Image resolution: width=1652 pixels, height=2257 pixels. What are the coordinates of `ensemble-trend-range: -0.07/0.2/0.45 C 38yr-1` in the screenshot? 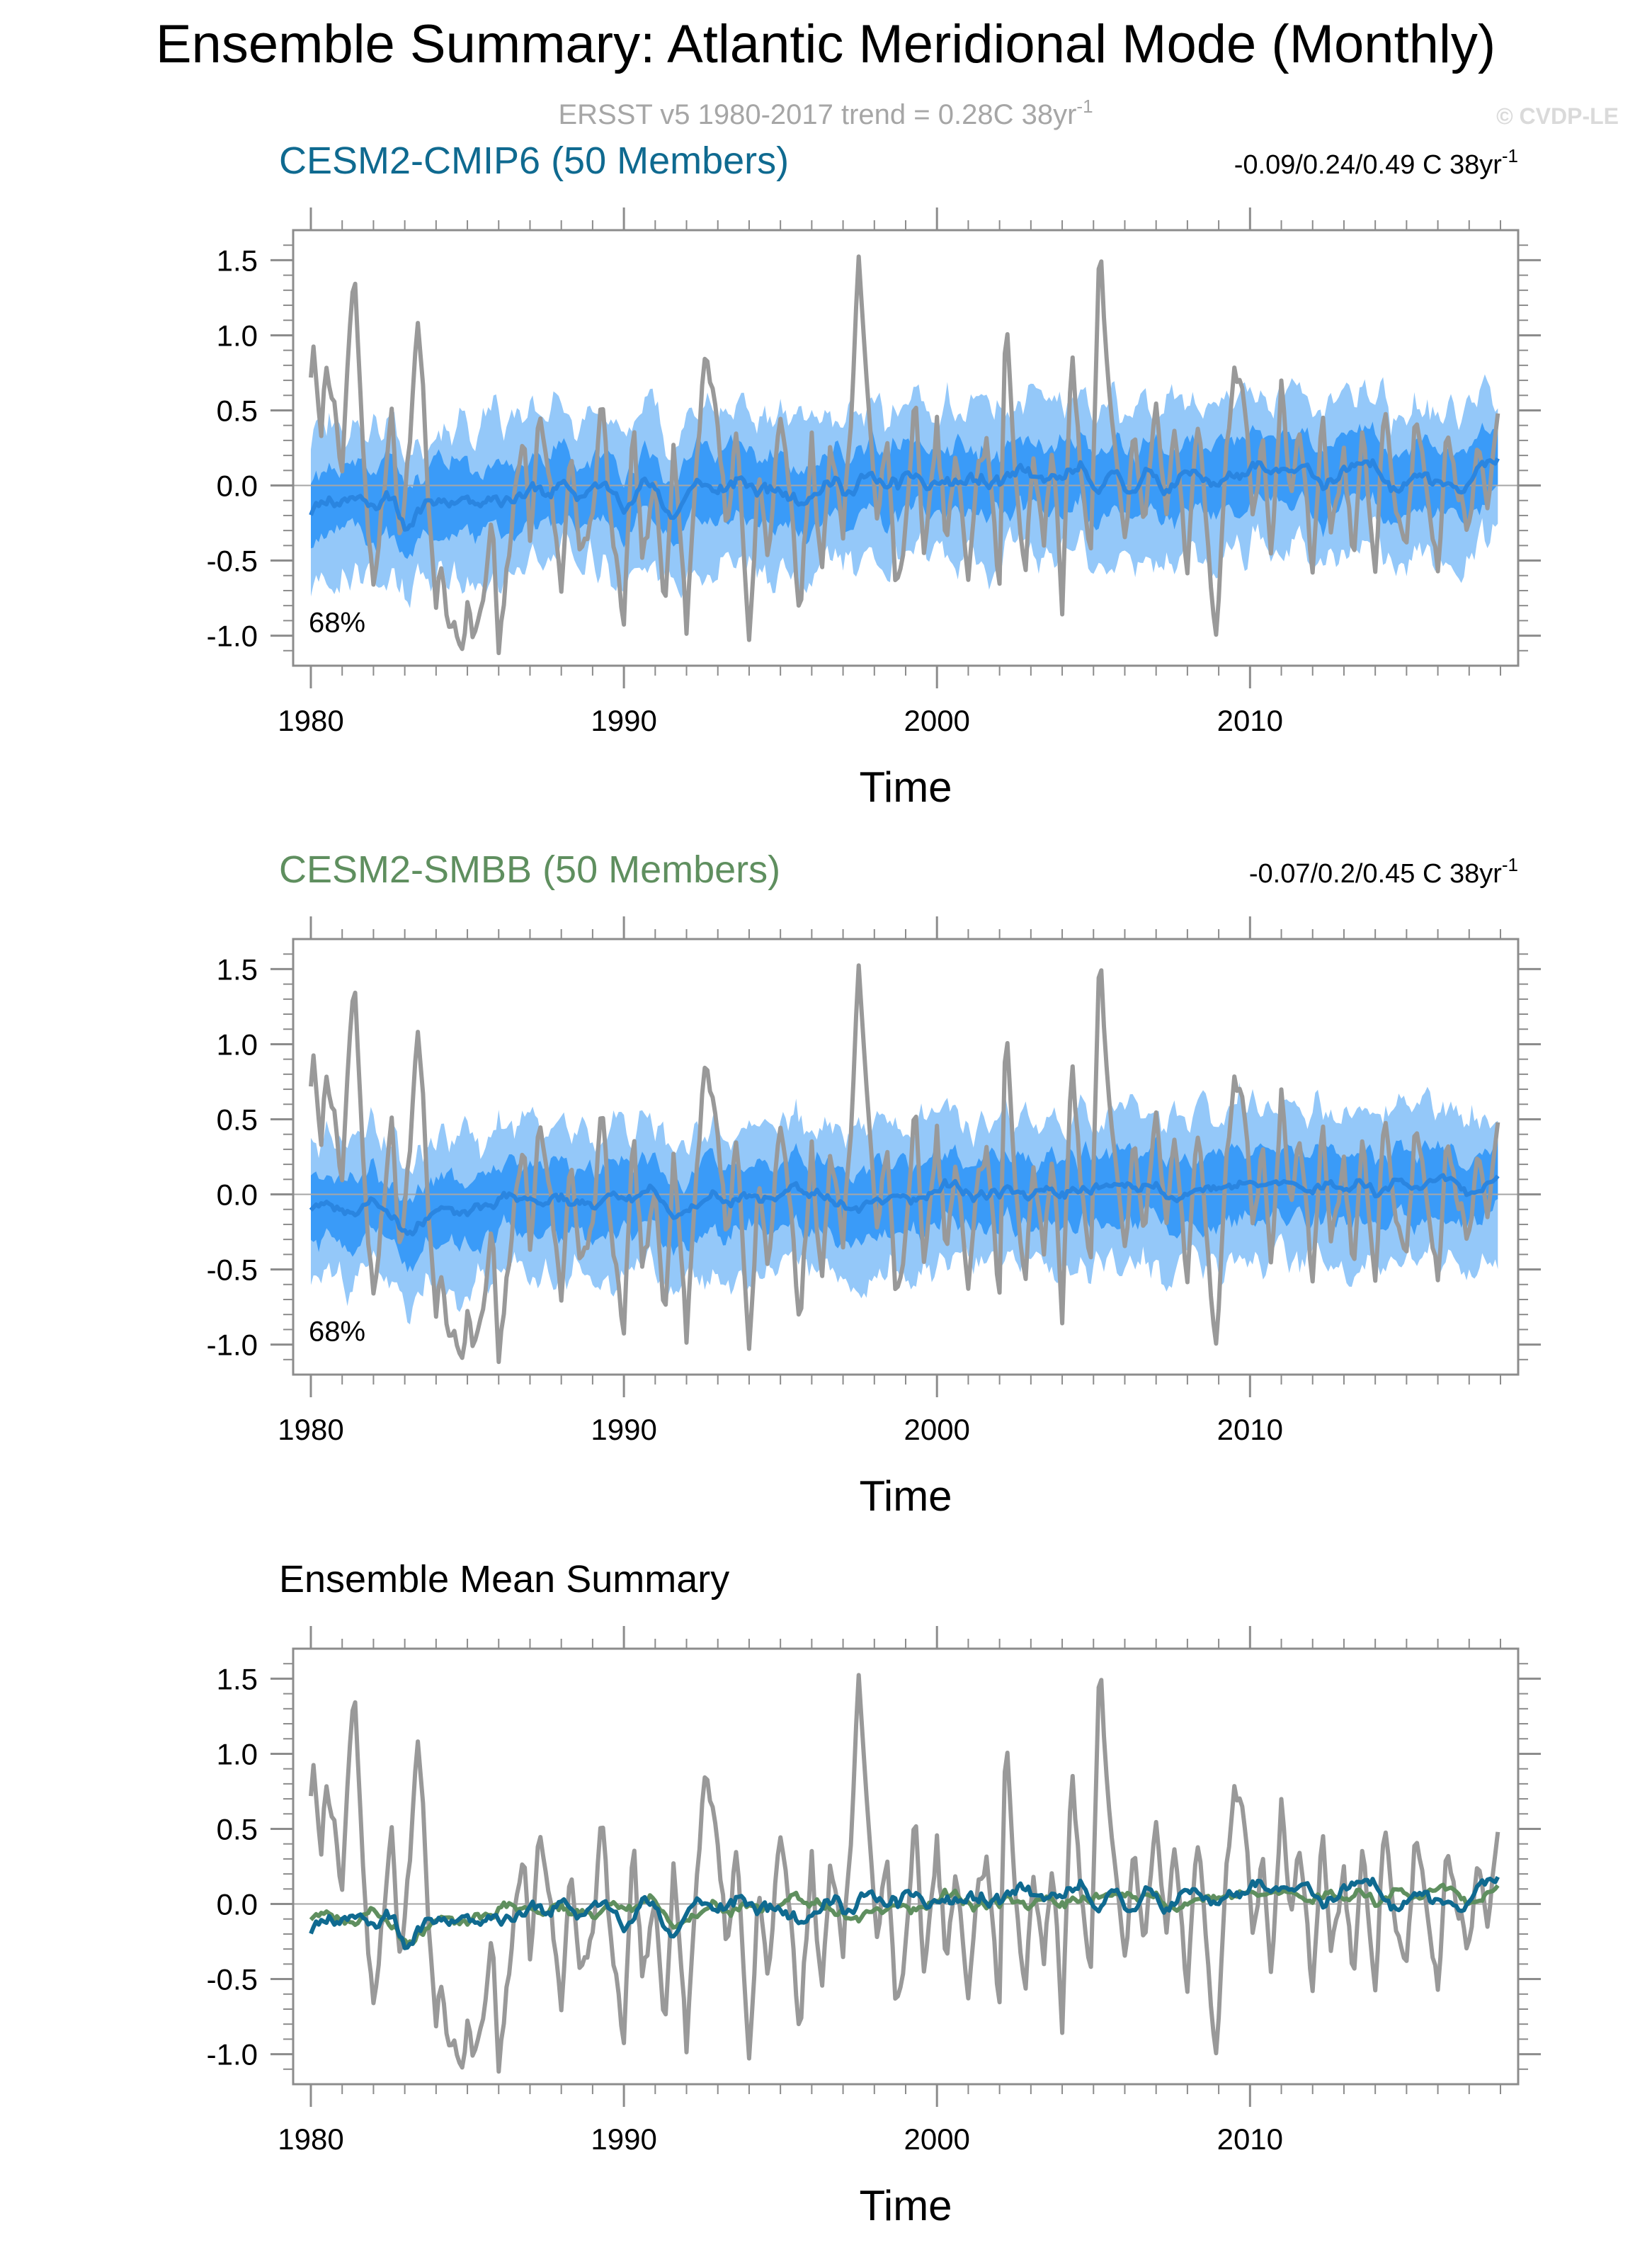 It's located at (1383, 871).